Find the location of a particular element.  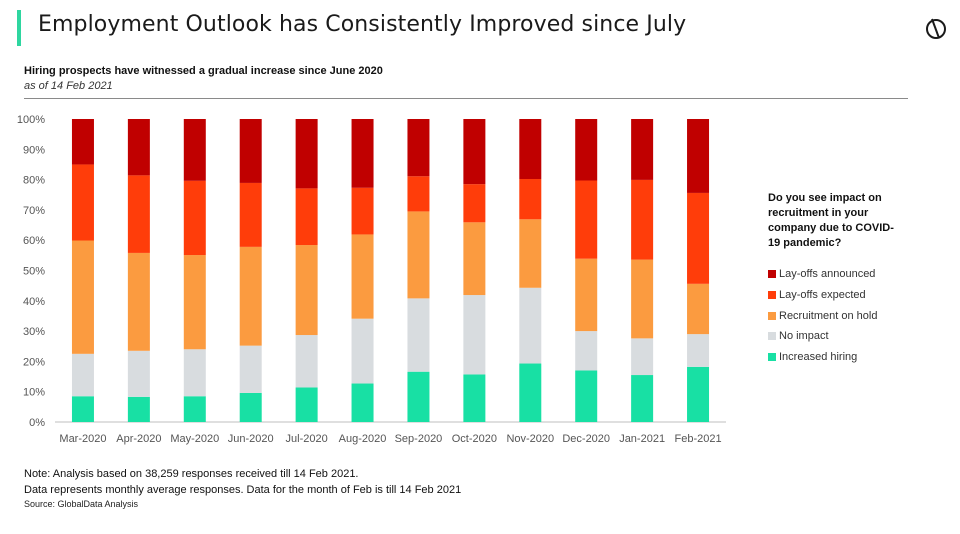

y-tick-label: 20% is located at coordinates (34, 362).